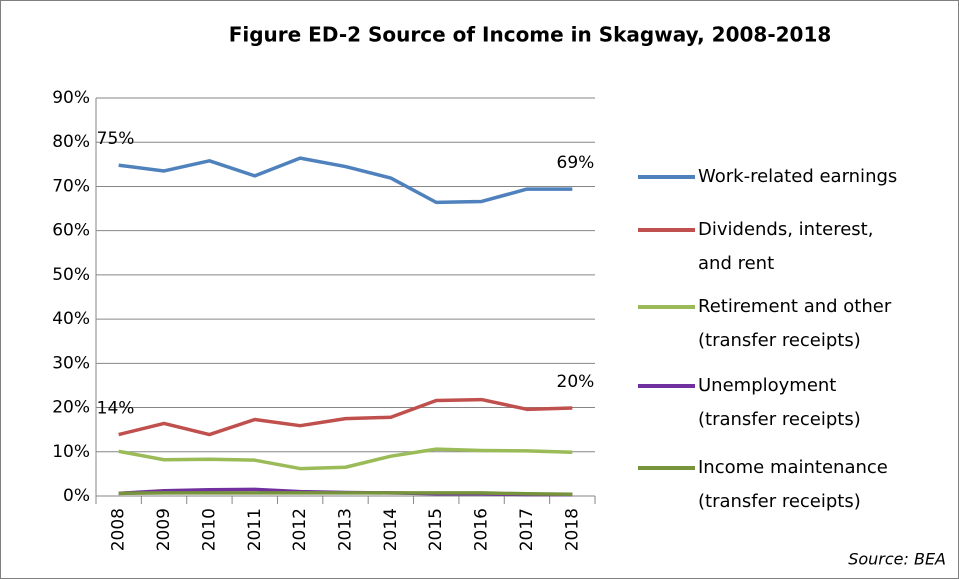 This screenshot has height=579, width=959. I want to click on legend-label: Dividends, interest, and rent, so click(786, 246).